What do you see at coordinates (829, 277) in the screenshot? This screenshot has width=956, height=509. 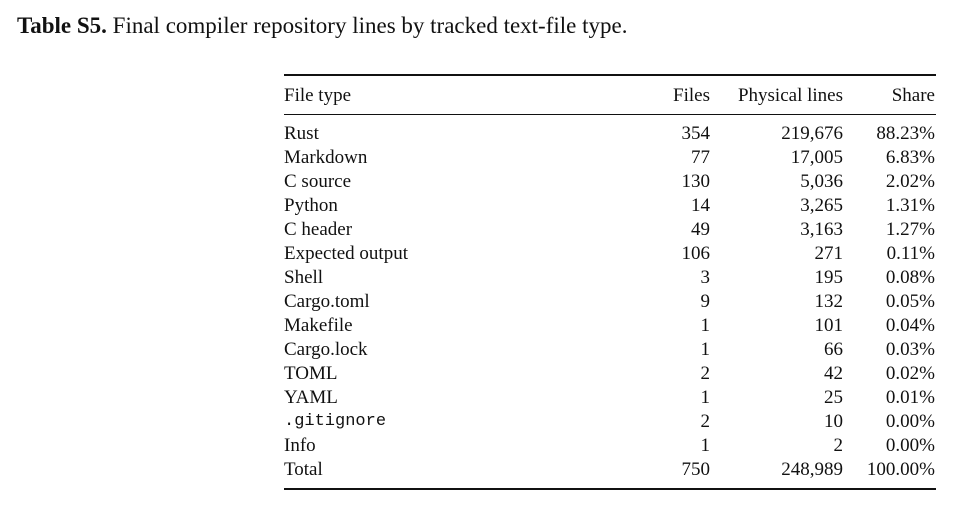 I see `table-cell: 195` at bounding box center [829, 277].